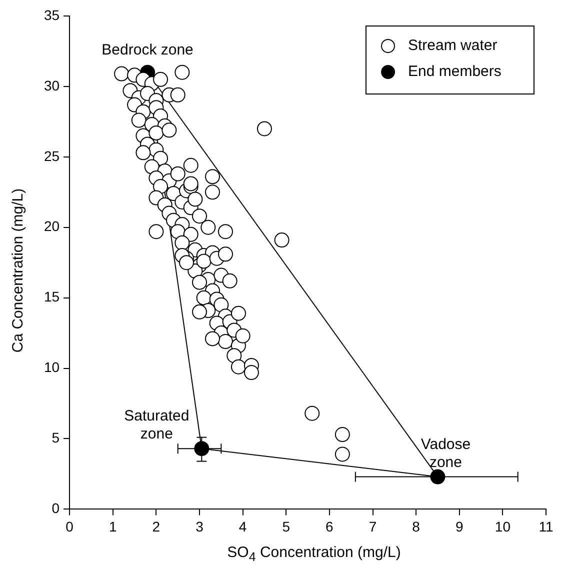 This screenshot has height=572, width=570. What do you see at coordinates (455, 71) in the screenshot?
I see `legend-label: End members` at bounding box center [455, 71].